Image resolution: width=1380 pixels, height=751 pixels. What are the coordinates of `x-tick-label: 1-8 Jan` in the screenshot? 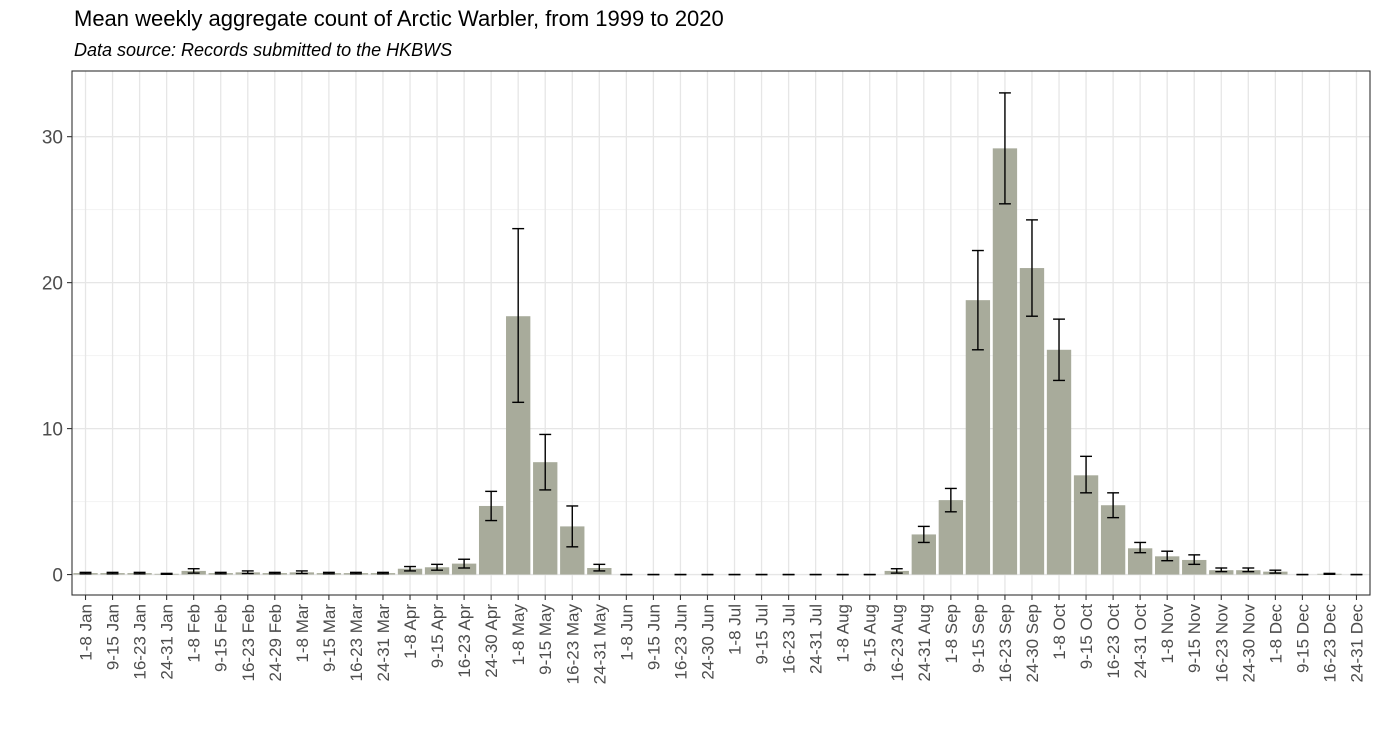 It's located at (86, 632).